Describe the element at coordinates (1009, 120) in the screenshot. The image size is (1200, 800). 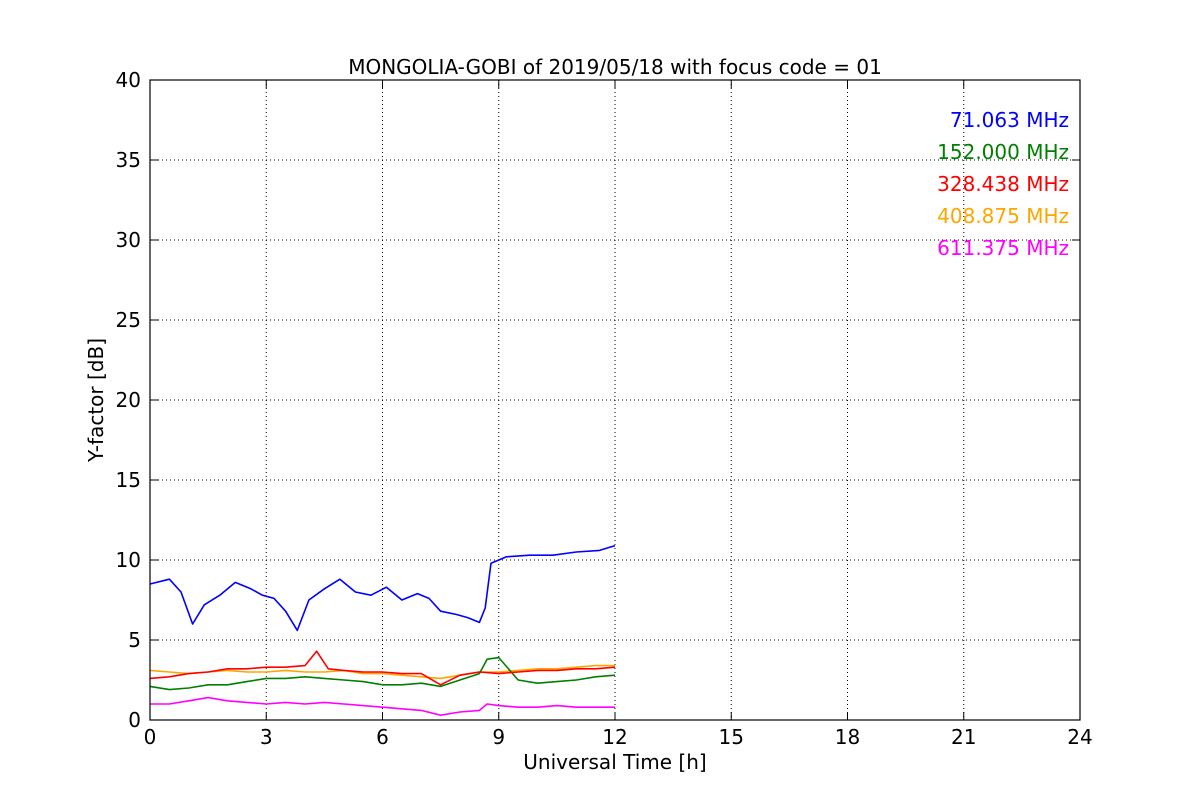
I see `legend-entry-0: 71.063 MHz` at that location.